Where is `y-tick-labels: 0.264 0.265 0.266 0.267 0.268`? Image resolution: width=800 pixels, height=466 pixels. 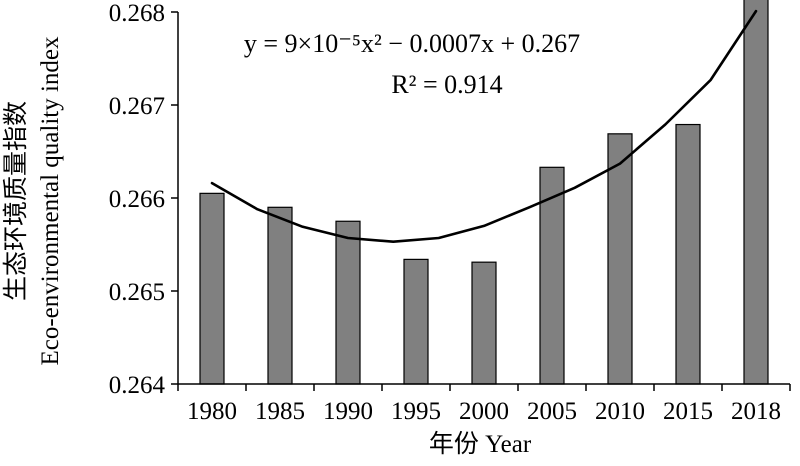 y-tick-labels: 0.264 0.265 0.266 0.267 0.268 is located at coordinates (143, 199).